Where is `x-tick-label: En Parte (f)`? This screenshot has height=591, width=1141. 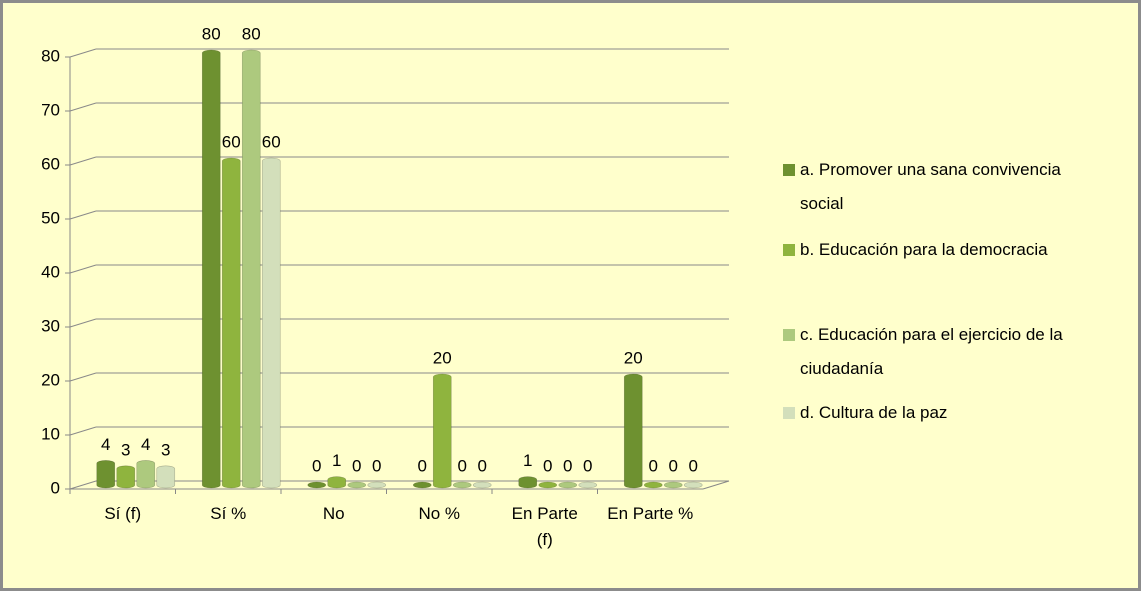 x-tick-label: En Parte (f) is located at coordinates (544, 526).